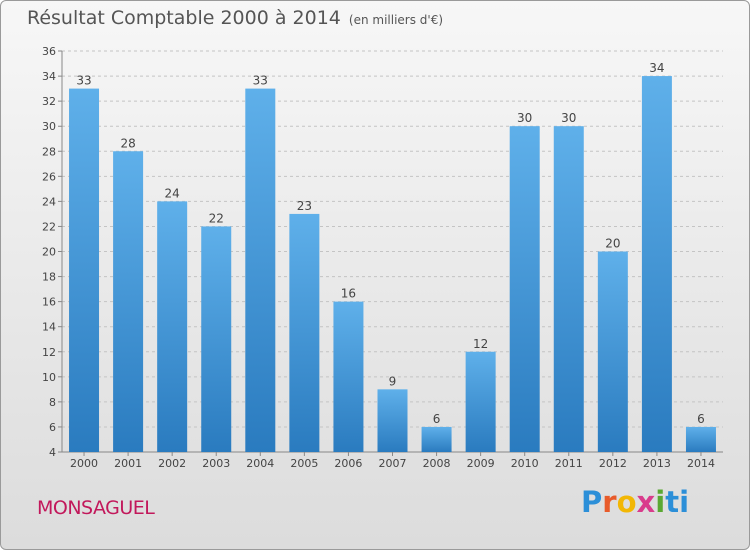 The image size is (750, 550). I want to click on logo-letter: r, so click(609, 502).